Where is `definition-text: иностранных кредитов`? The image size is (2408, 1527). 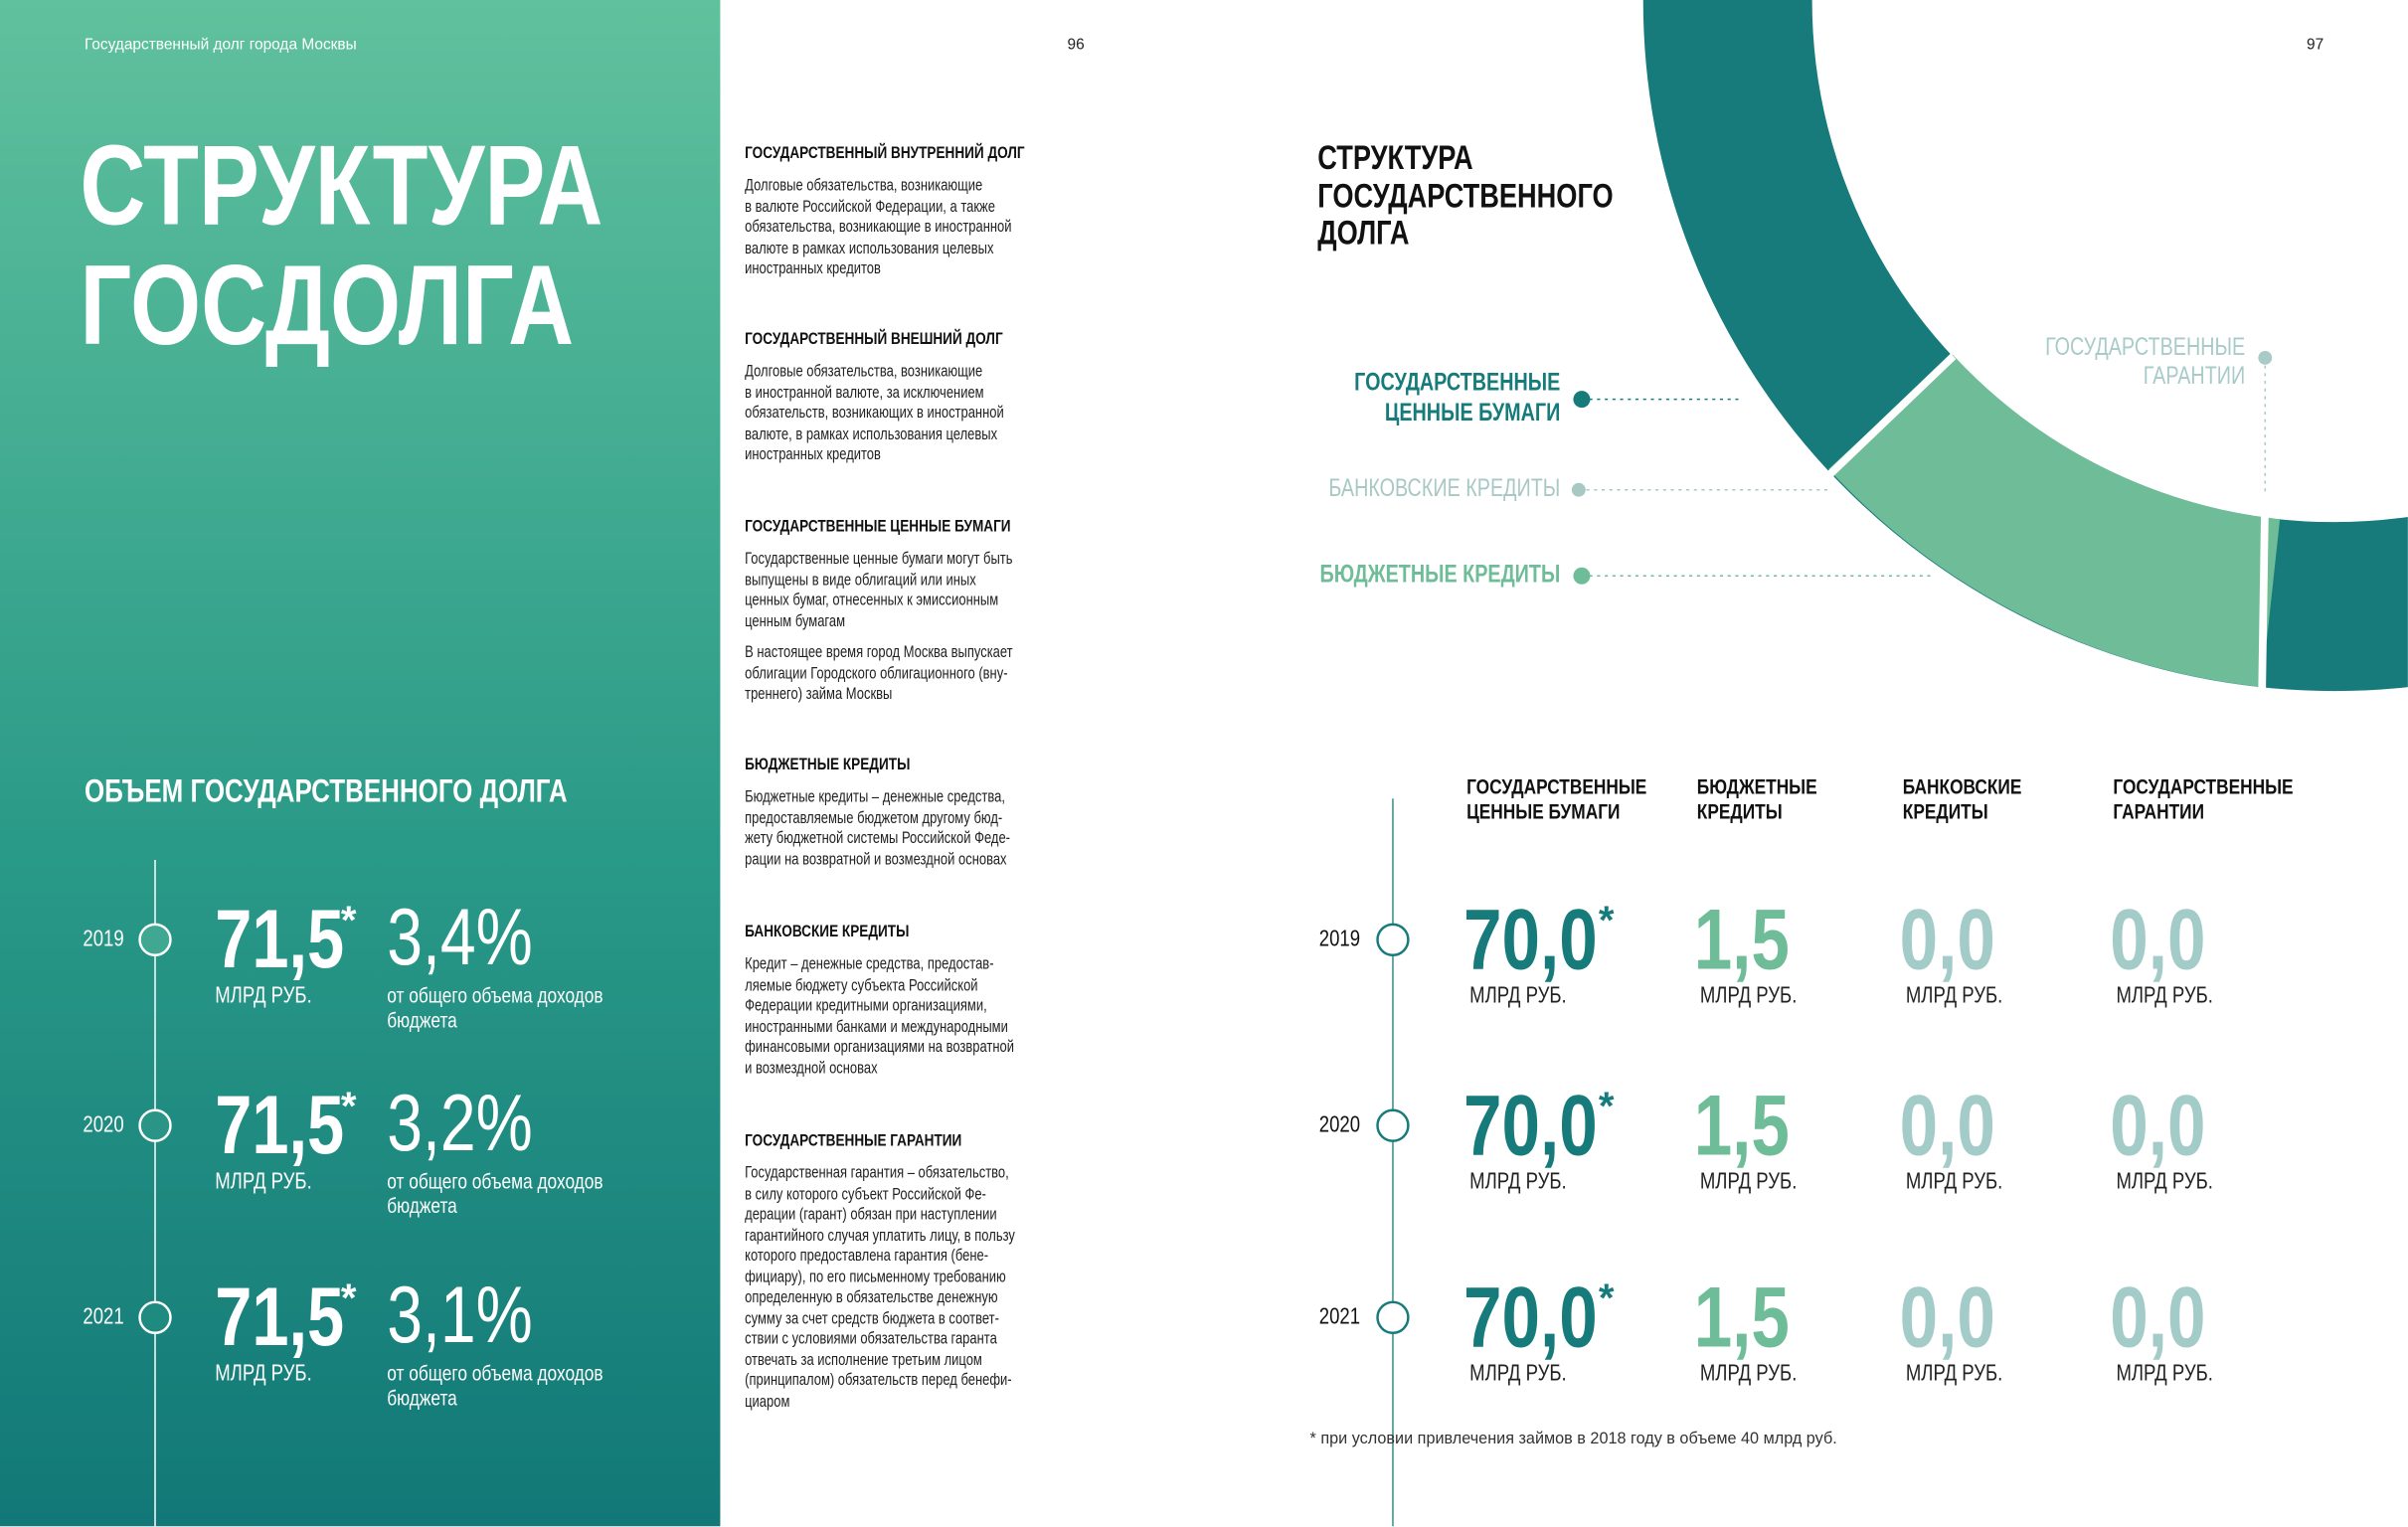 definition-text: иностранных кредитов is located at coordinates (813, 454).